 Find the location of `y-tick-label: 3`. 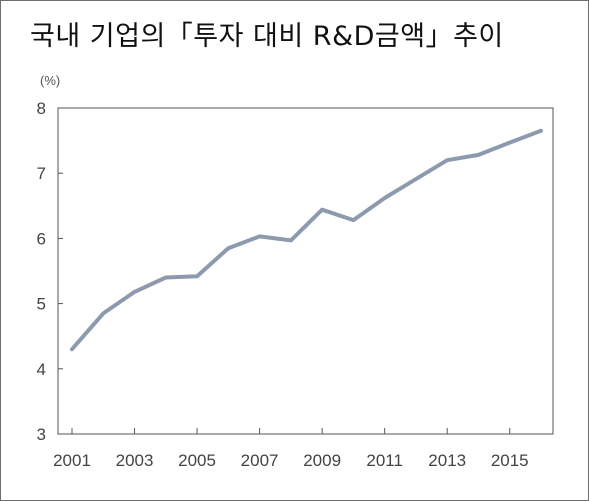

y-tick-label: 3 is located at coordinates (41, 434).